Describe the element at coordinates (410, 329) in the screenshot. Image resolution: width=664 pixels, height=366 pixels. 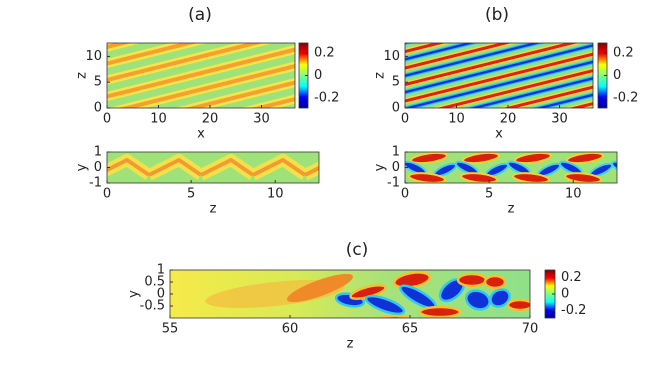
I see `x-tick-label: 65` at that location.